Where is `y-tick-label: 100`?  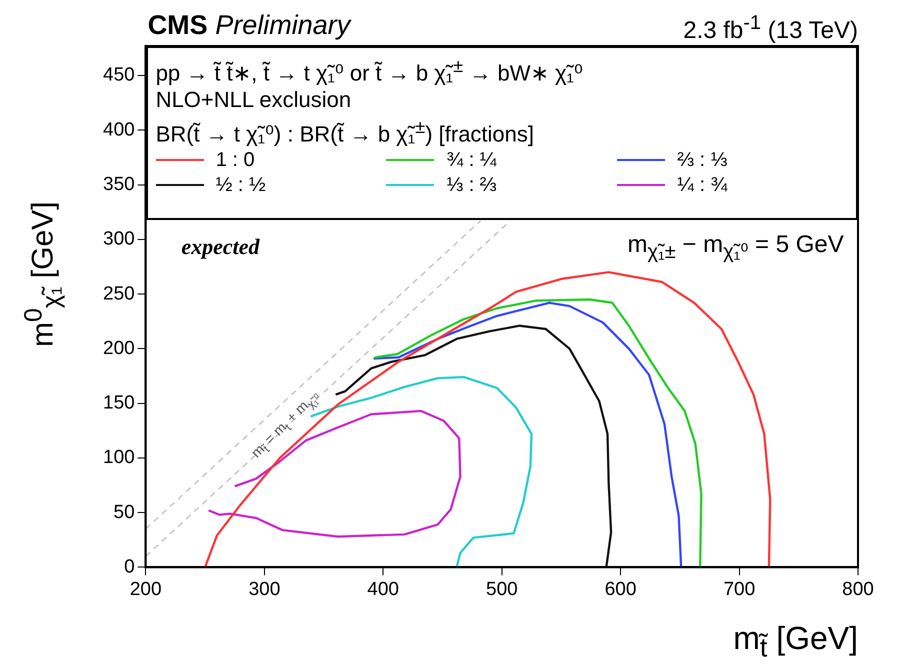
y-tick-label: 100 is located at coordinates (119, 457).